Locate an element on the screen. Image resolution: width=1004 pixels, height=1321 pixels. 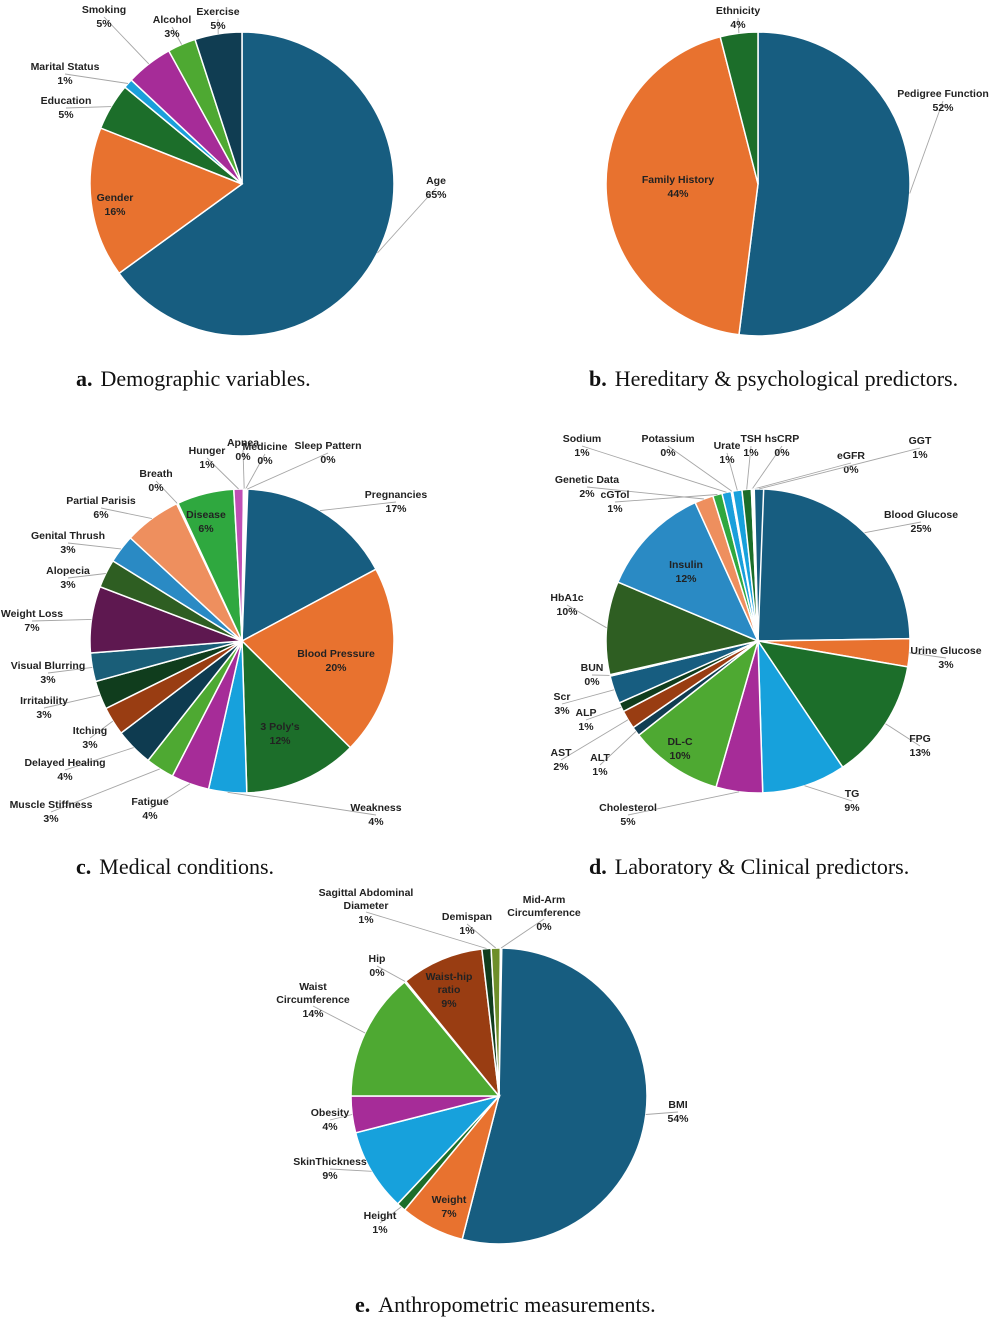
leader-line-height is located at coordinates (390, 1215).